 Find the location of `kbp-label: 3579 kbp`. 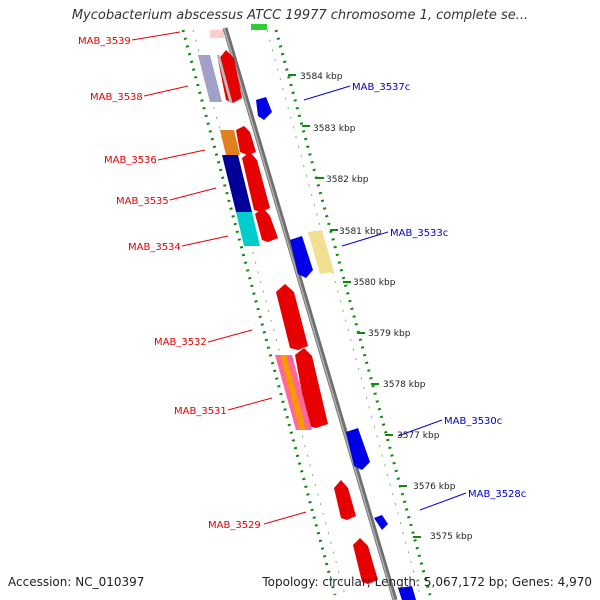

kbp-label: 3579 kbp is located at coordinates (389, 334).